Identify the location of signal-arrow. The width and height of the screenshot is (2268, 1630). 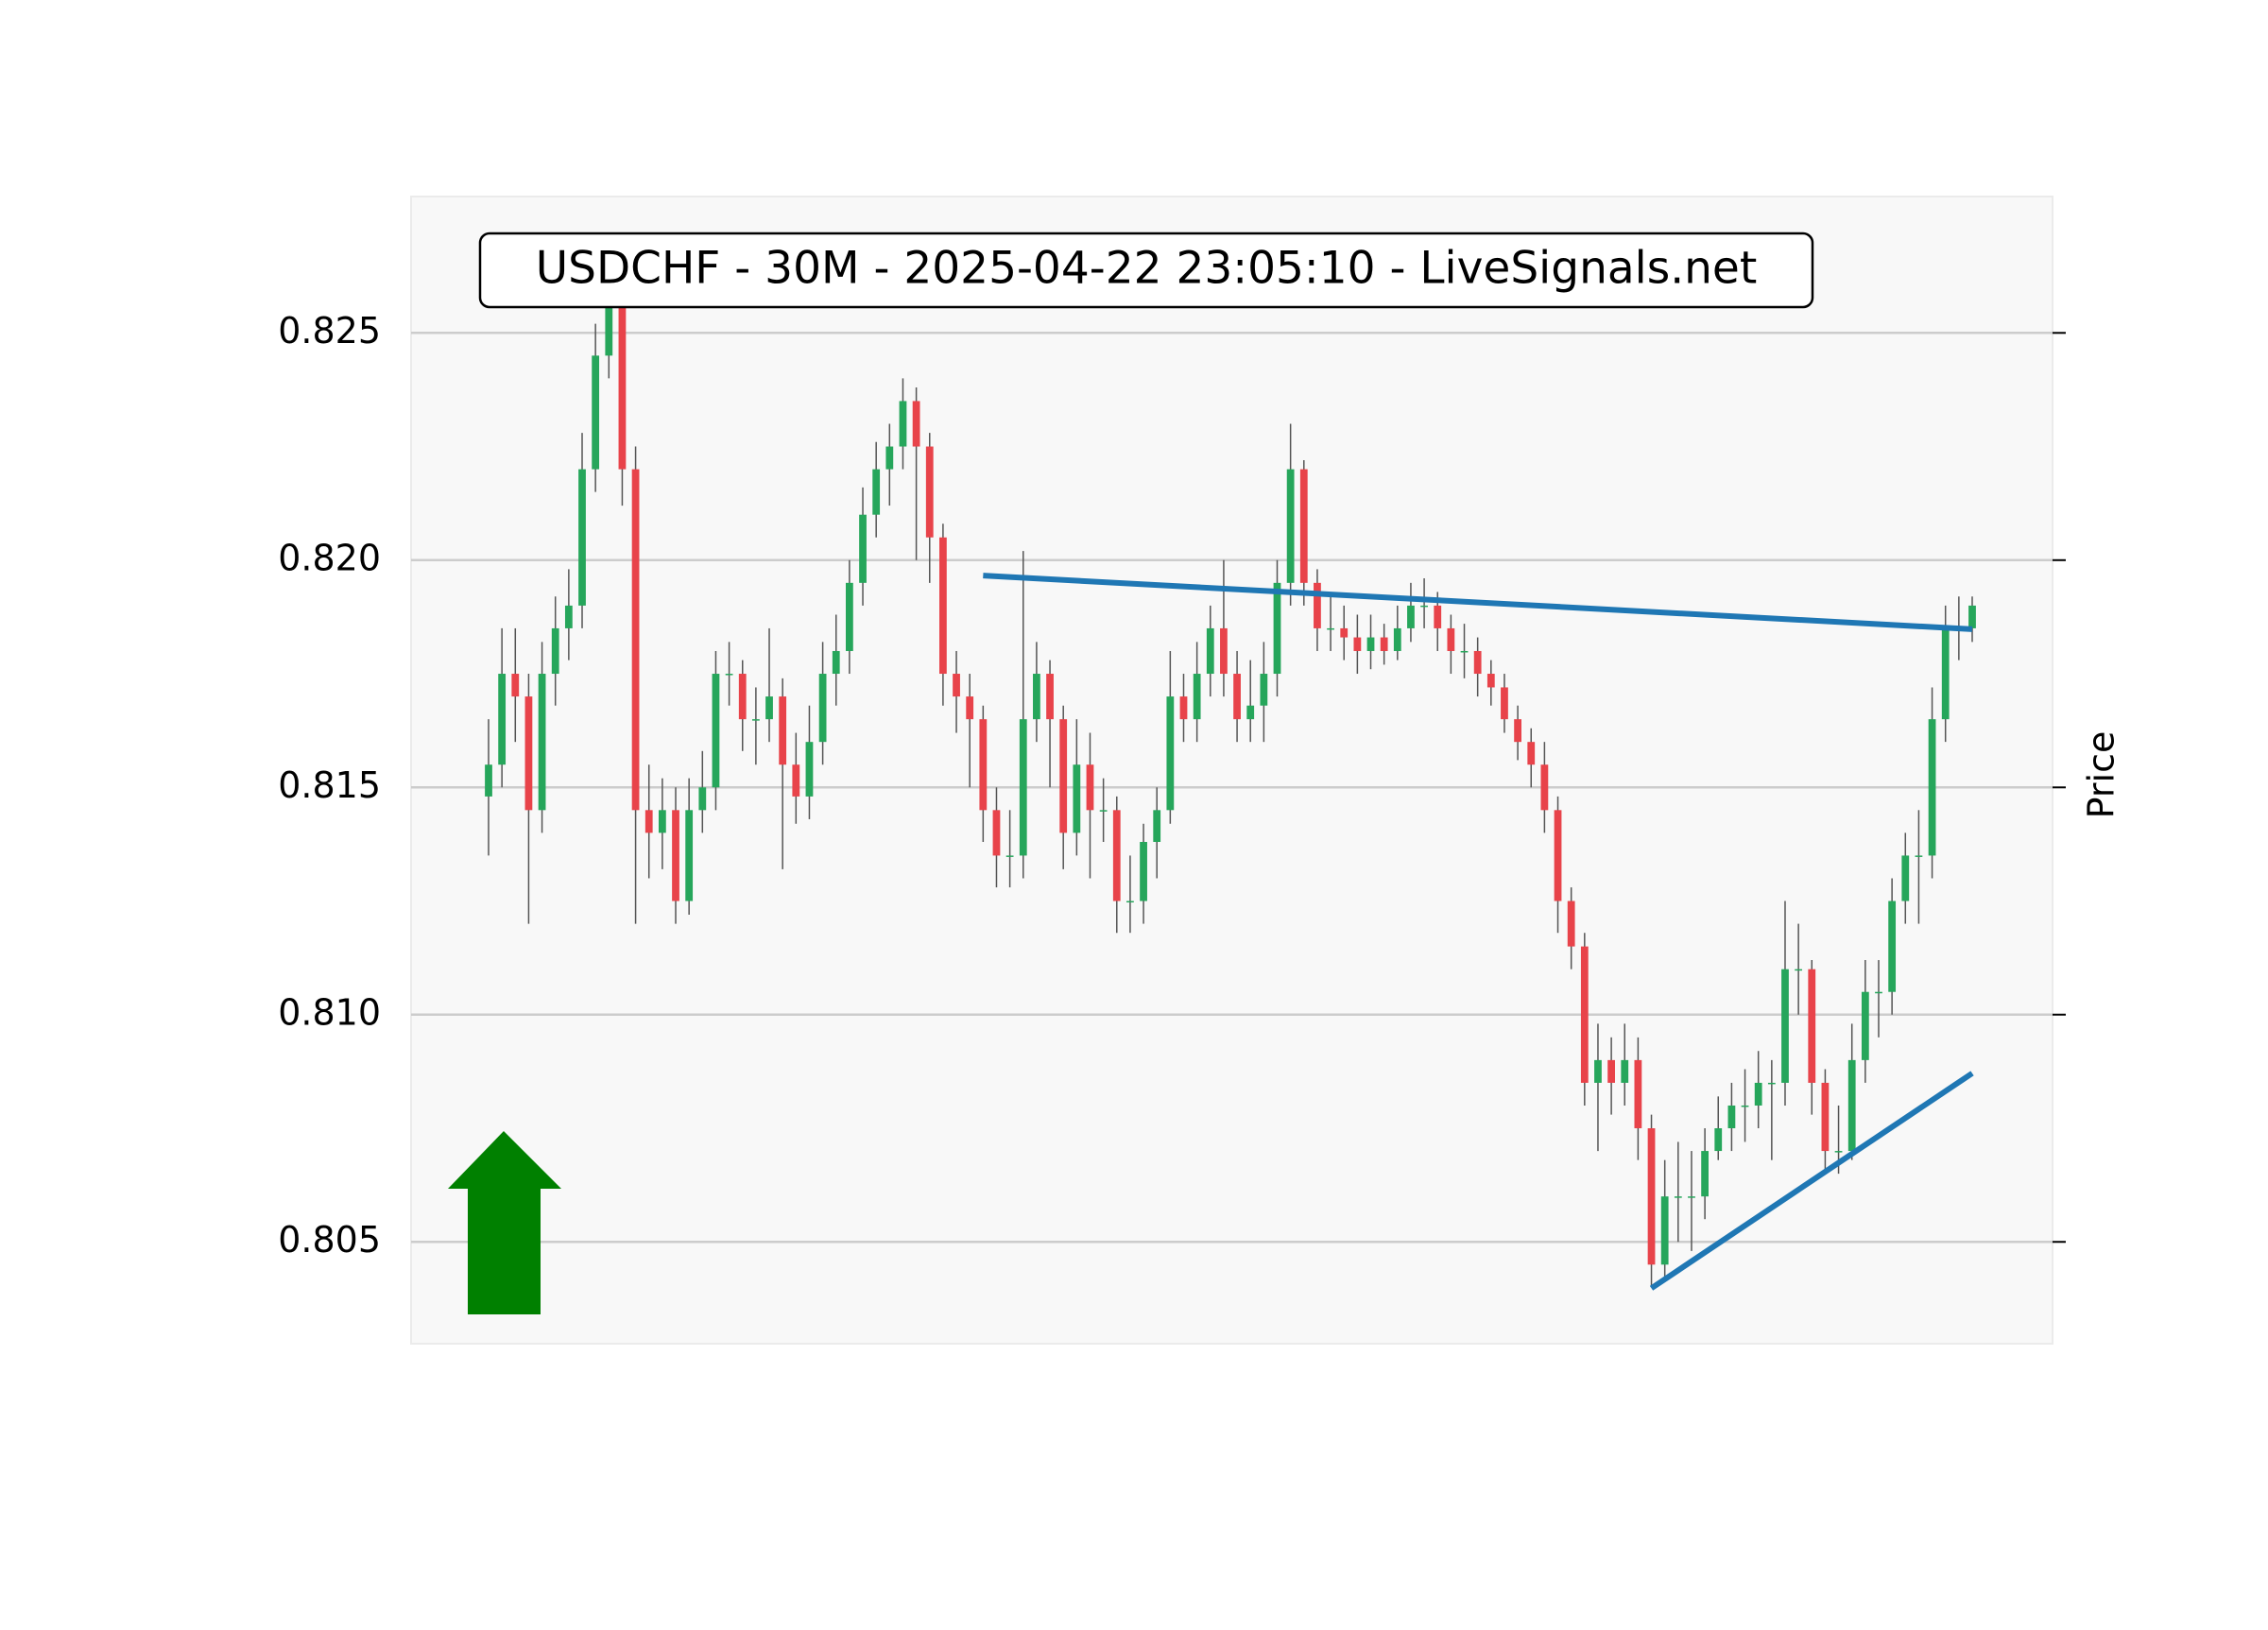
(504, 1223).